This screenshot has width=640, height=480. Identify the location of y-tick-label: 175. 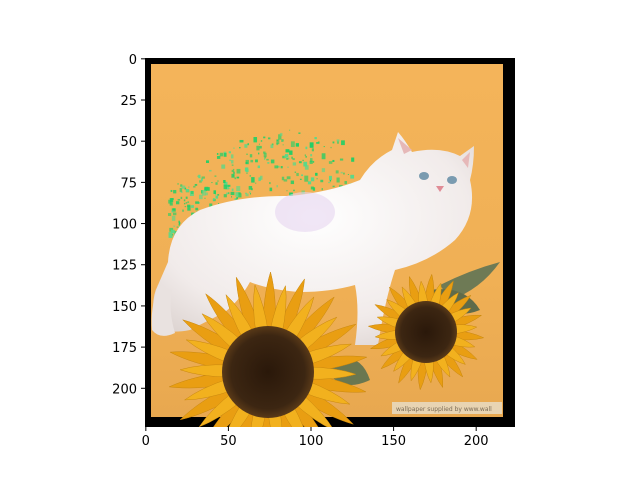
(124, 348).